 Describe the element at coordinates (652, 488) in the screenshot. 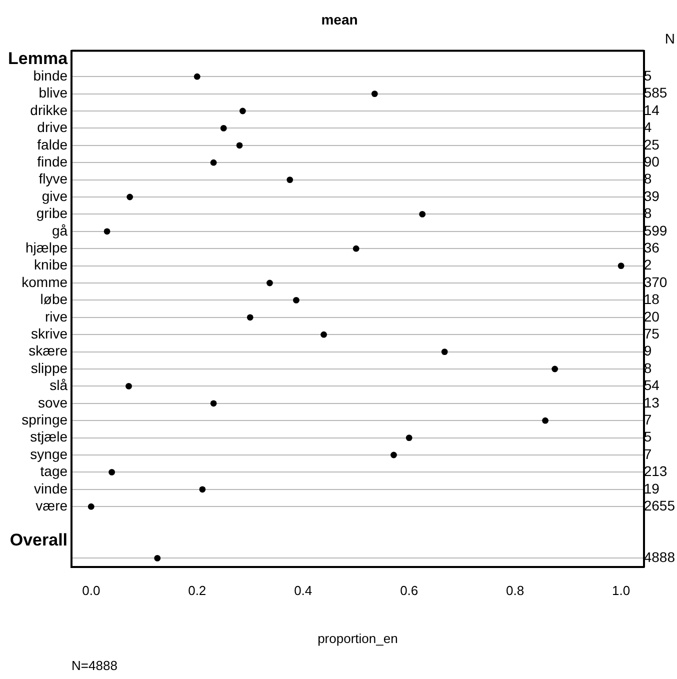

I see `y2-tick-label: 19` at that location.